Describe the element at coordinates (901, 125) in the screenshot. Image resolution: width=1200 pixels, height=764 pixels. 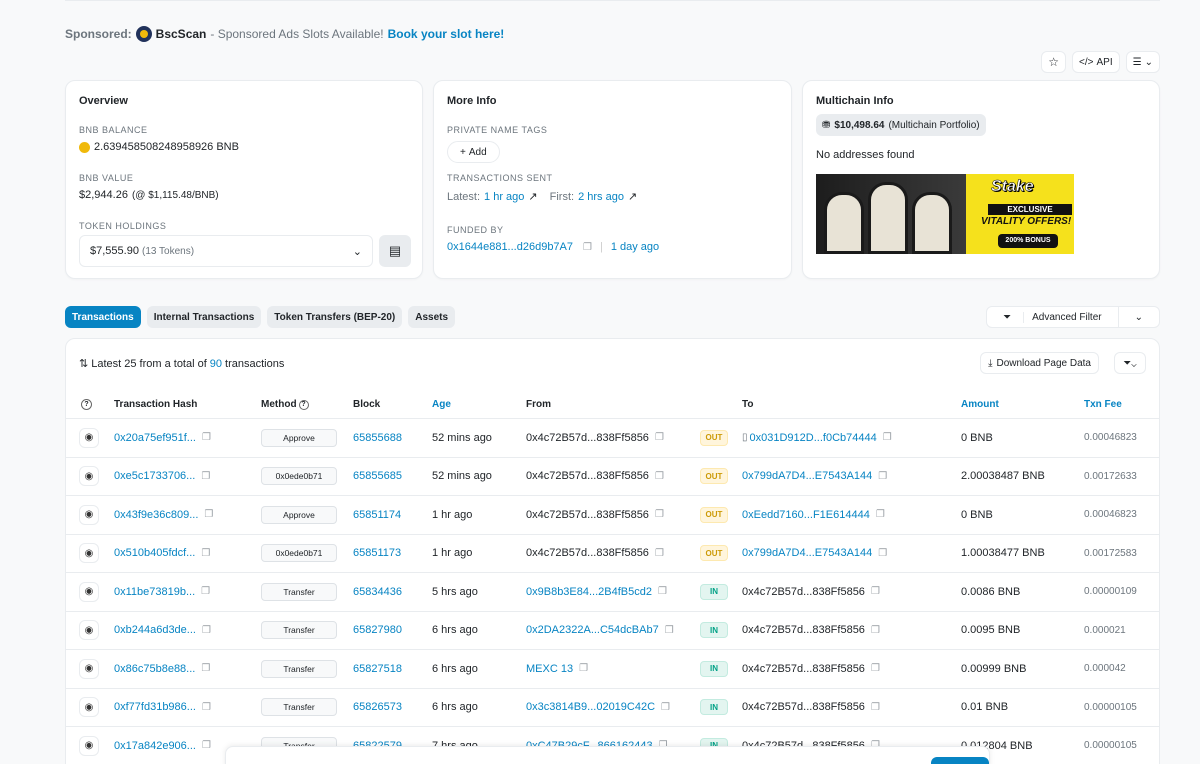
I see `multichain-portfolio-chip: ⛃ $10,498.64 (Multichain Portfolio)` at that location.